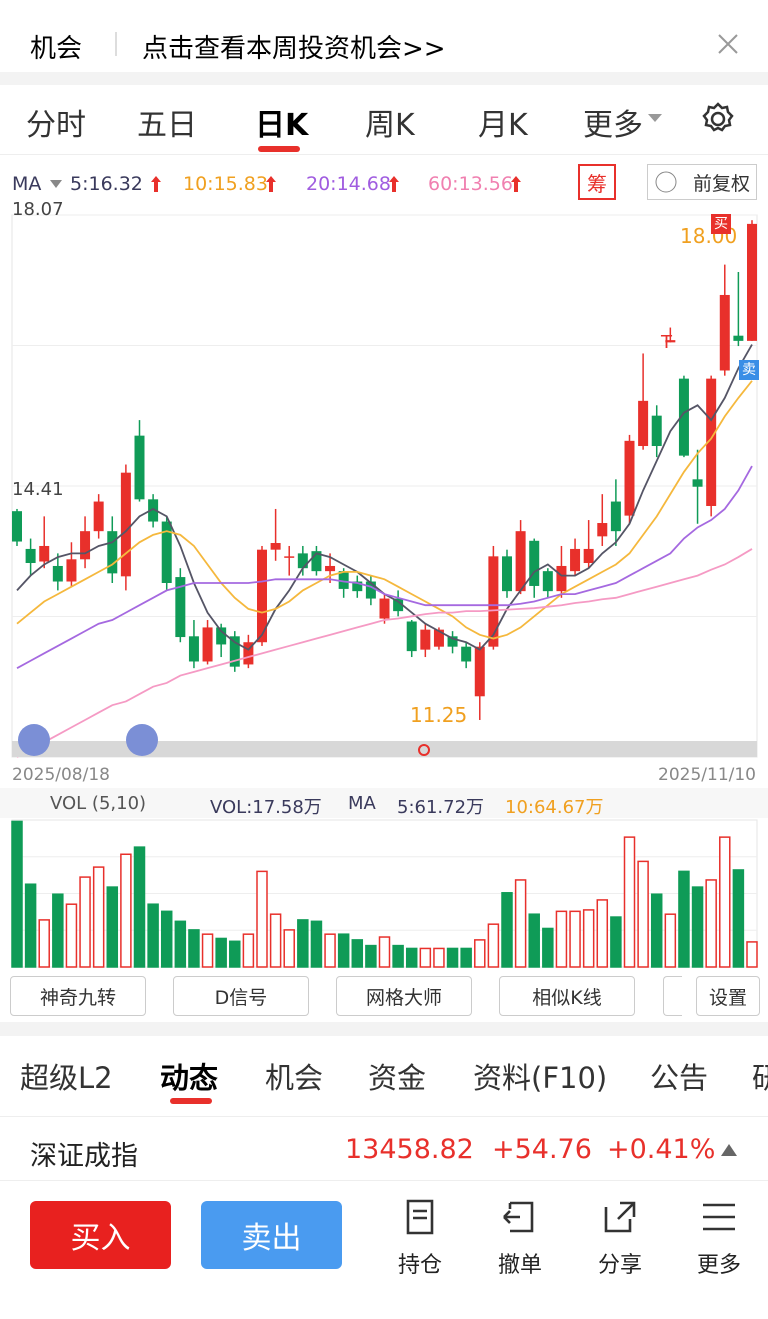  What do you see at coordinates (397, 1078) in the screenshot?
I see `bottom-tab: 资金` at bounding box center [397, 1078].